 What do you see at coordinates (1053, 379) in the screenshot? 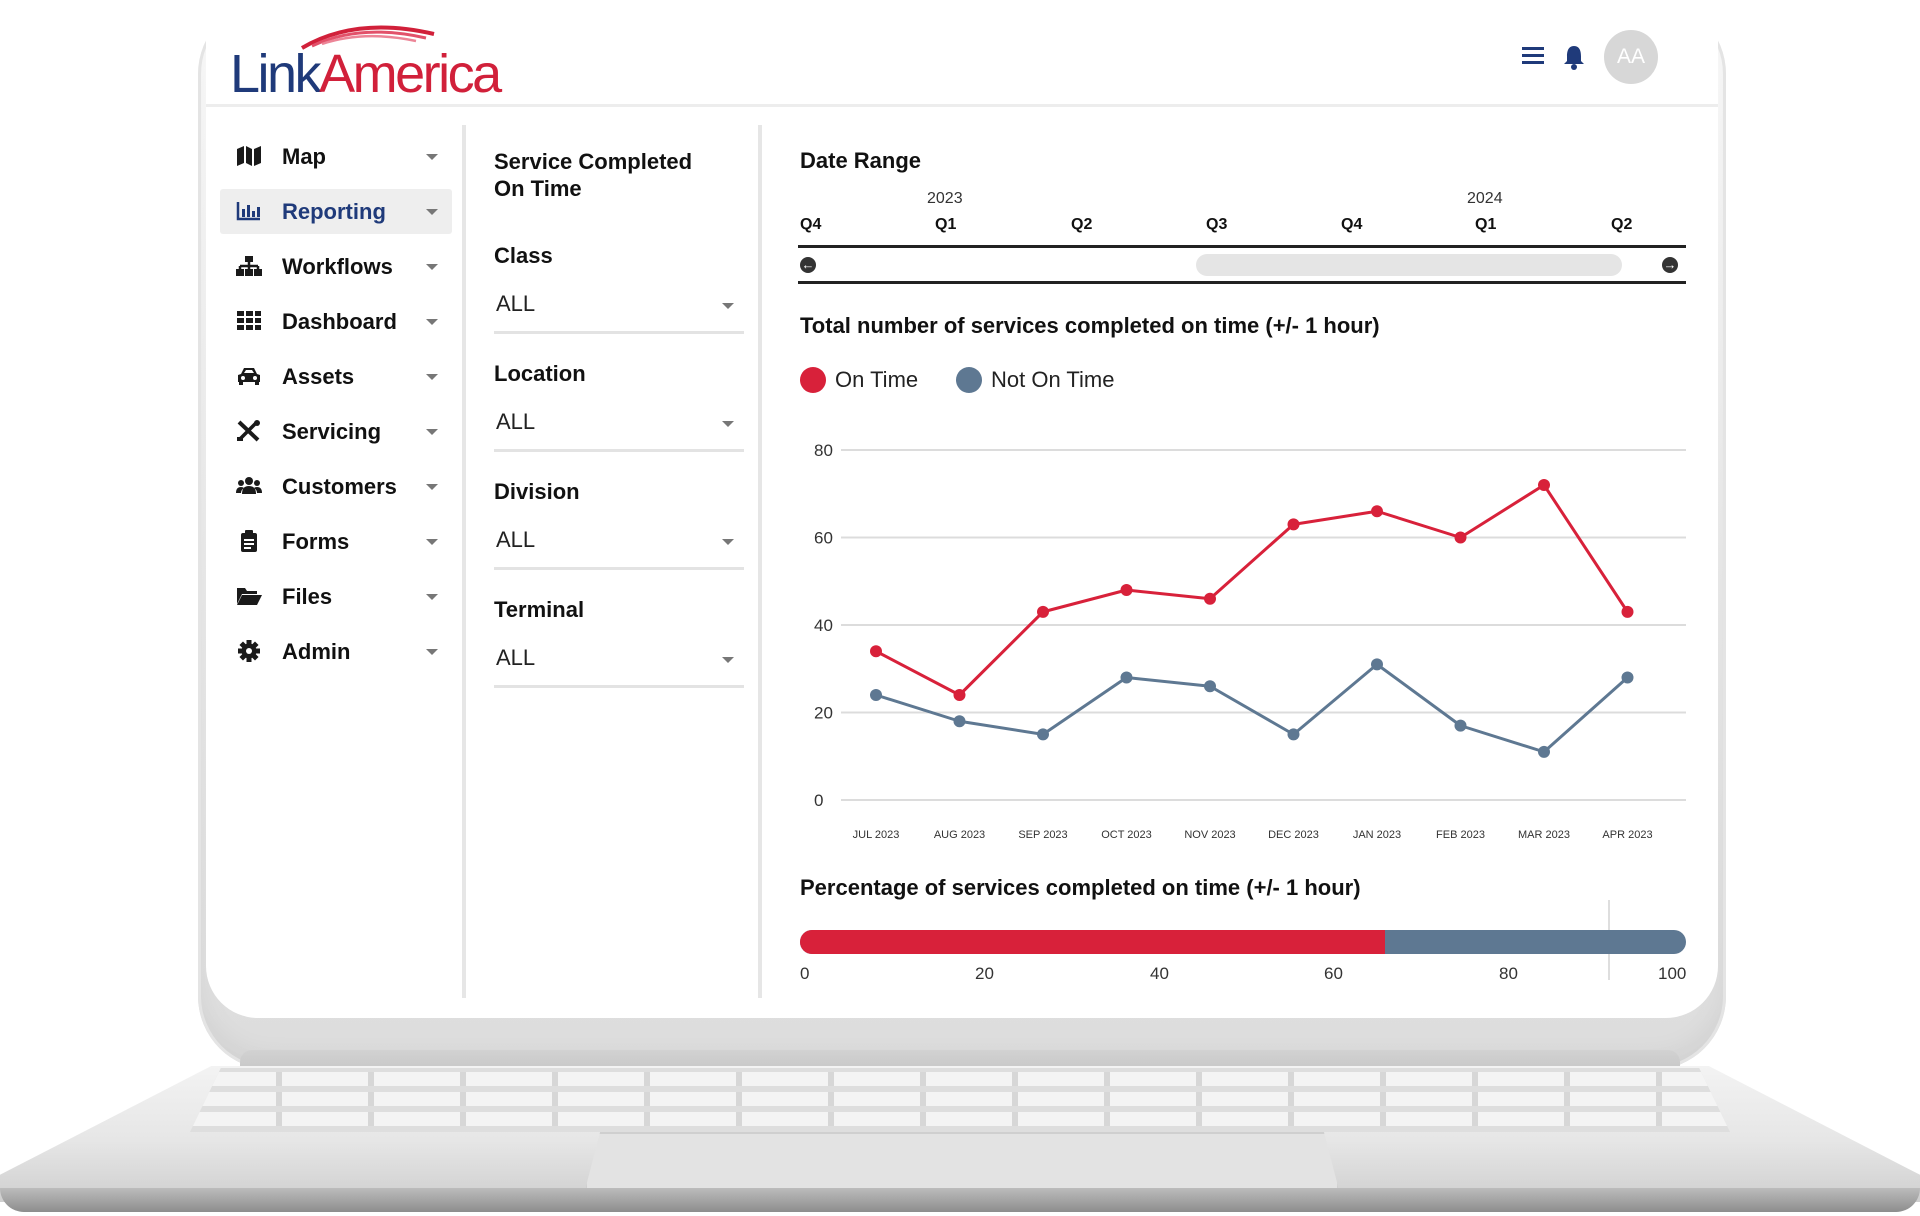
I see `legend-label: Not On Time` at bounding box center [1053, 379].